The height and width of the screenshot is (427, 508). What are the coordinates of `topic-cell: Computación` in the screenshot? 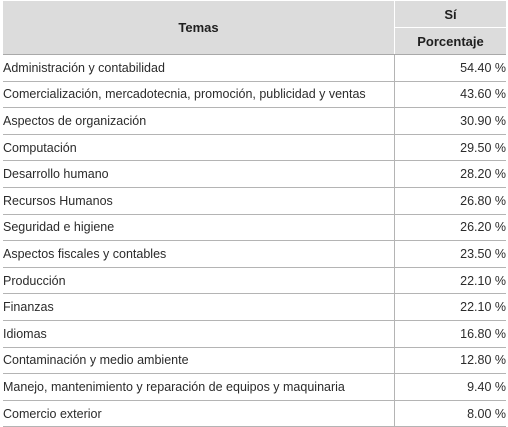 It's located at (199, 148).